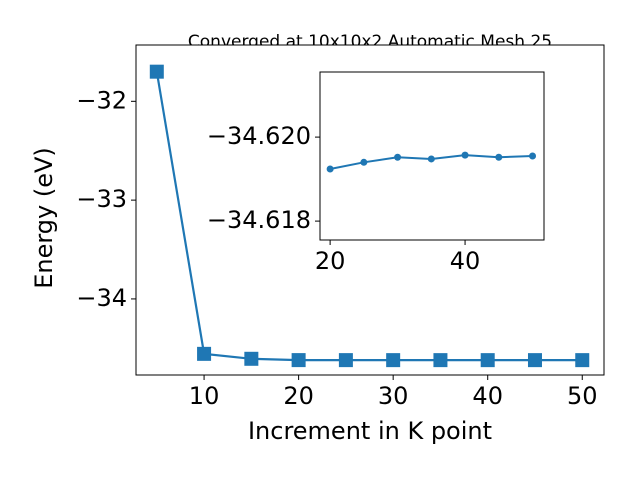 The image size is (640, 480). What do you see at coordinates (259, 136) in the screenshot?
I see `y-tick-label: −34.620` at bounding box center [259, 136].